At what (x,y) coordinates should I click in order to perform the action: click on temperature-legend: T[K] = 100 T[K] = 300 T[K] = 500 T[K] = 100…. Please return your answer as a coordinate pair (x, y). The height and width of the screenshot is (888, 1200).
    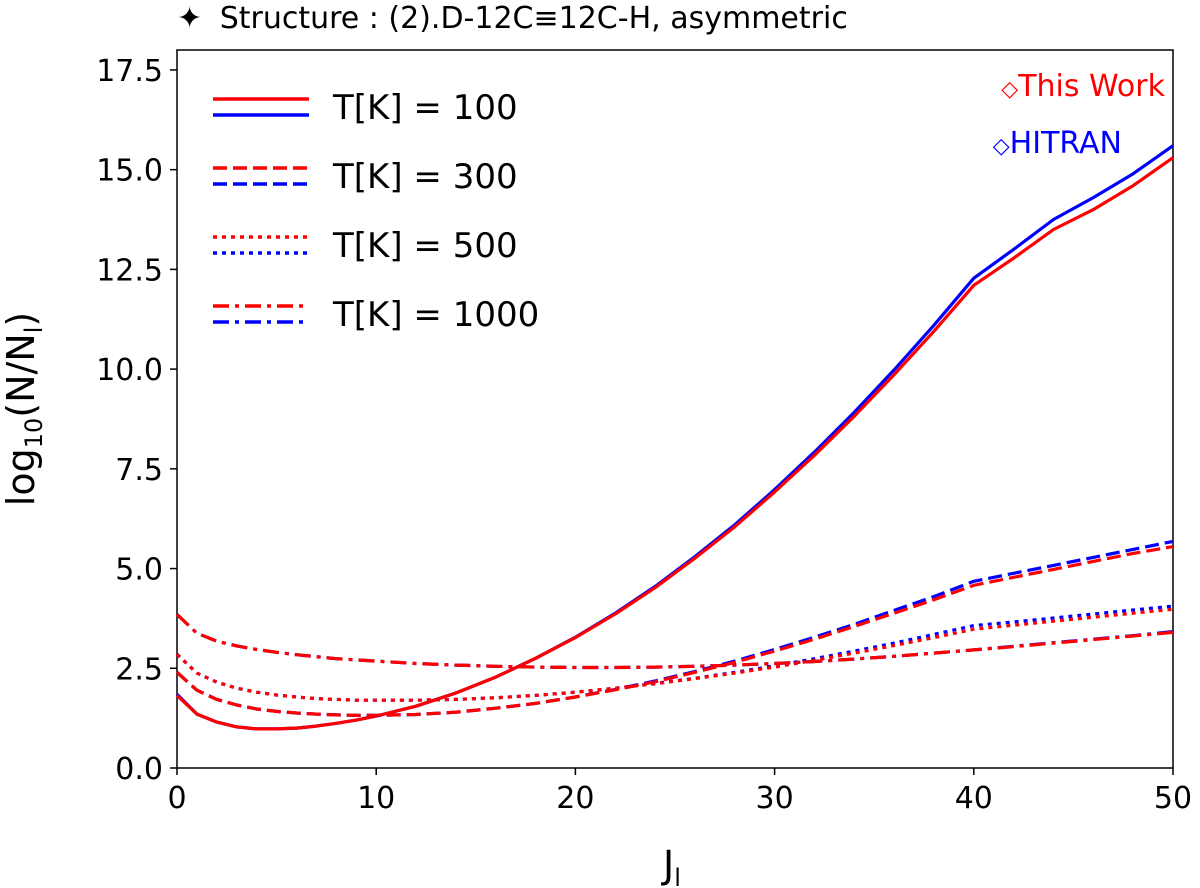
    Looking at the image, I should click on (376, 211).